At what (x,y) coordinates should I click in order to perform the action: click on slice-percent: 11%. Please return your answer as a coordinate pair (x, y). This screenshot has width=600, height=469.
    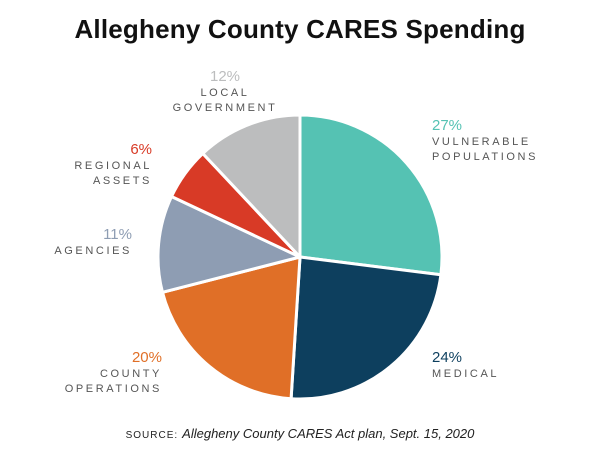
    Looking at the image, I should click on (117, 234).